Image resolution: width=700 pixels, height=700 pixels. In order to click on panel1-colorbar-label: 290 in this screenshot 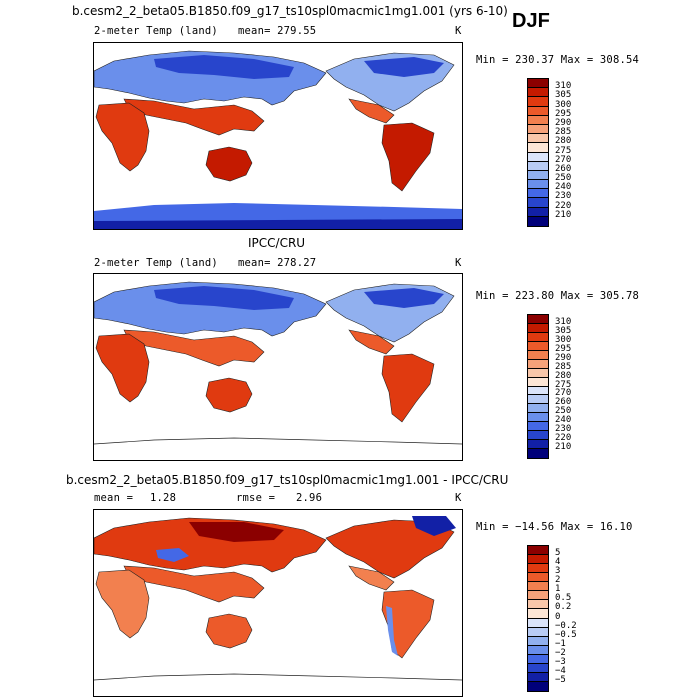, I will do `click(563, 122)`.